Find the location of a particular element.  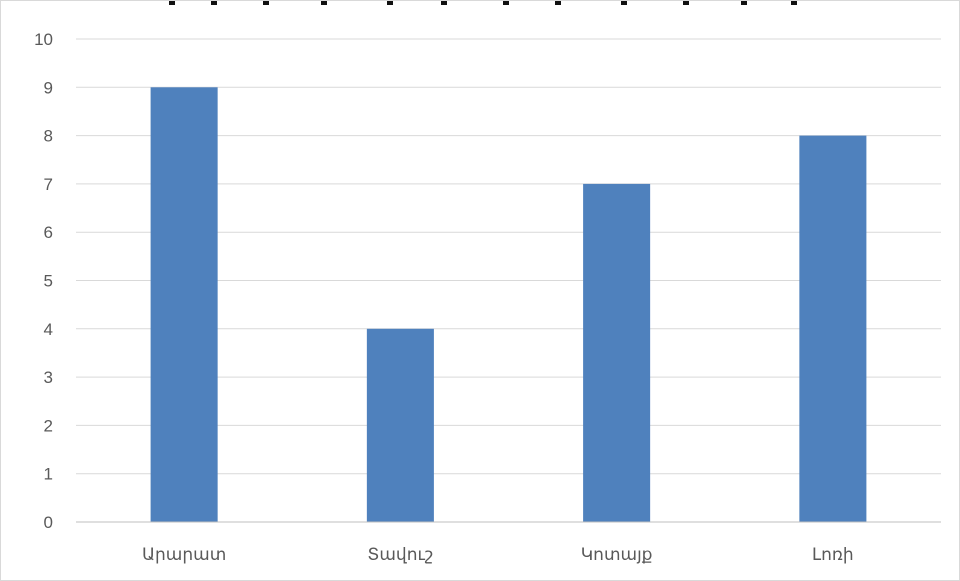

y-tick-label: 2 is located at coordinates (48, 425).